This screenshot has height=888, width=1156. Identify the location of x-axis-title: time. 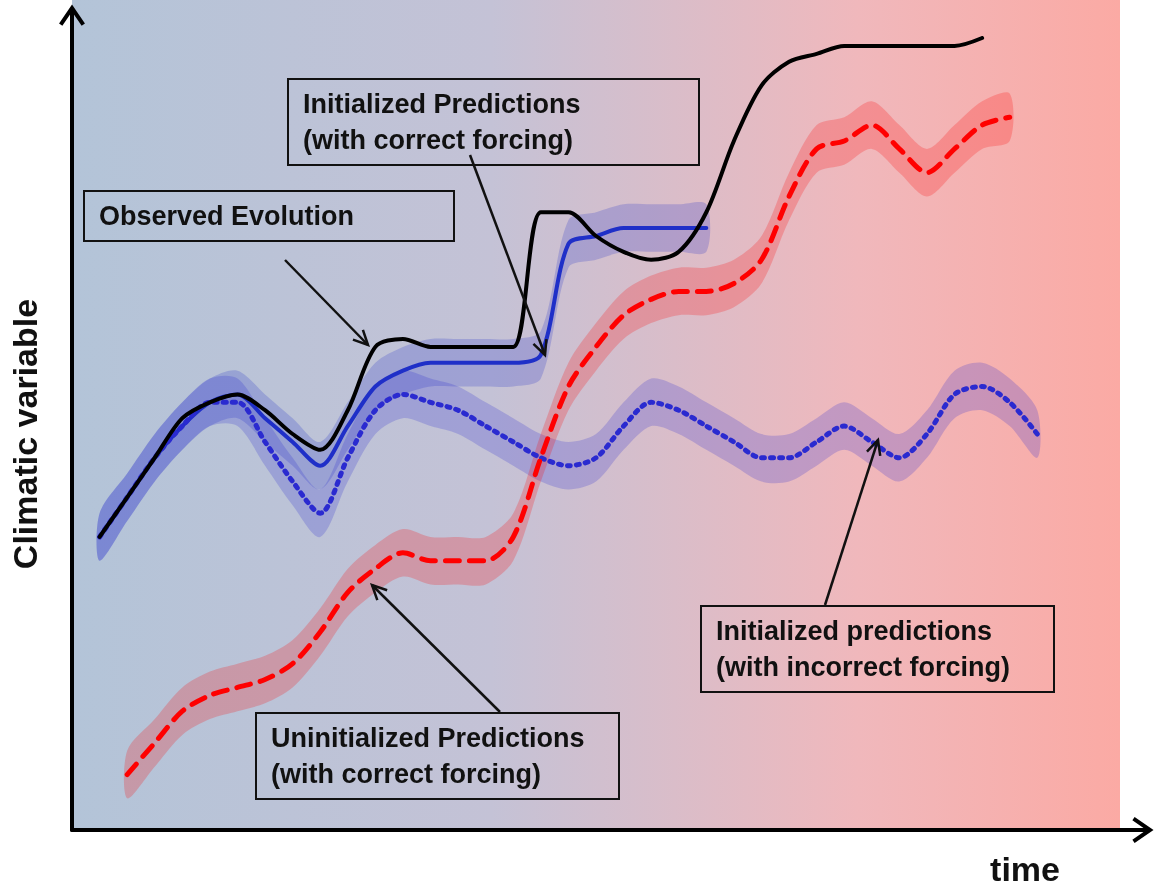
(1025, 869).